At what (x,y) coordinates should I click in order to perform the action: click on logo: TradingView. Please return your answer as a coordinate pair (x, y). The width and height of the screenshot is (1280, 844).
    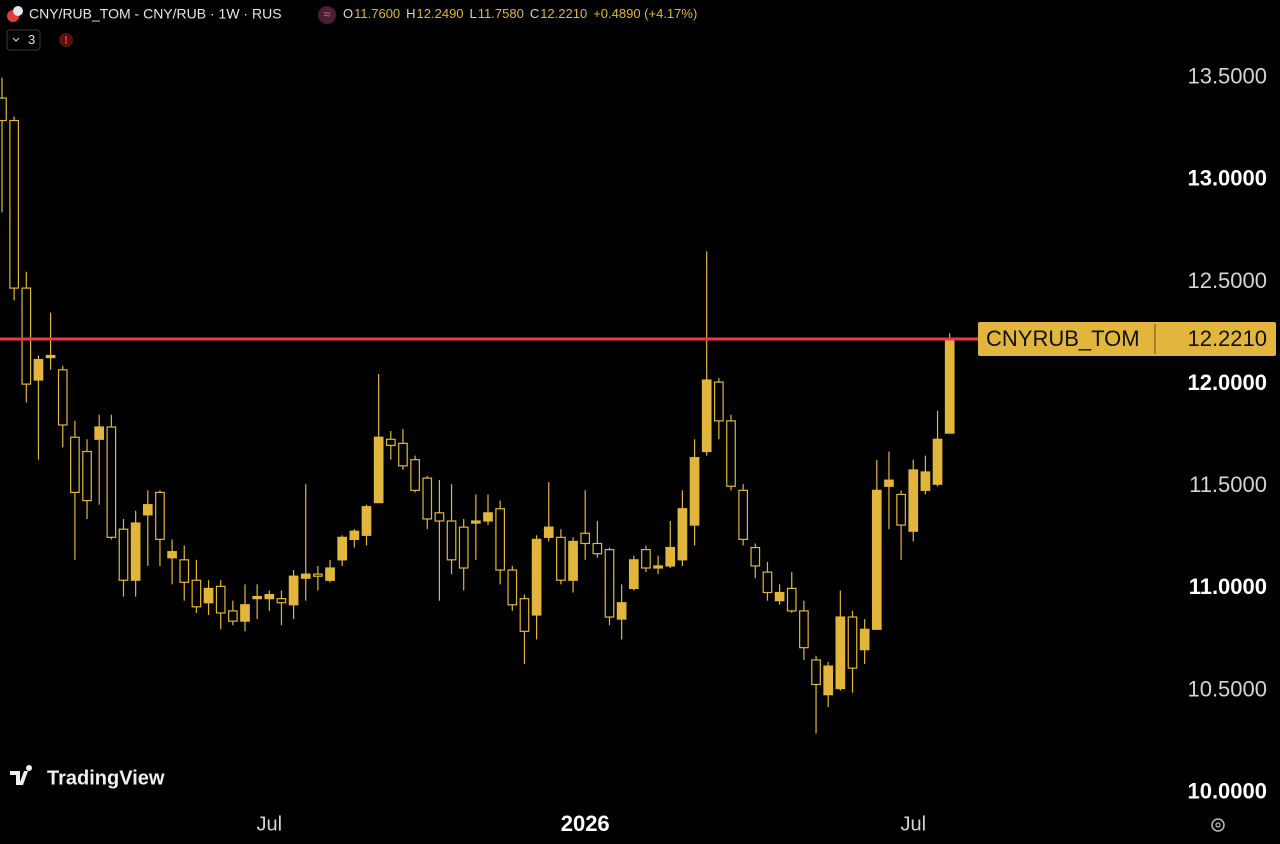
    Looking at the image, I should click on (87, 776).